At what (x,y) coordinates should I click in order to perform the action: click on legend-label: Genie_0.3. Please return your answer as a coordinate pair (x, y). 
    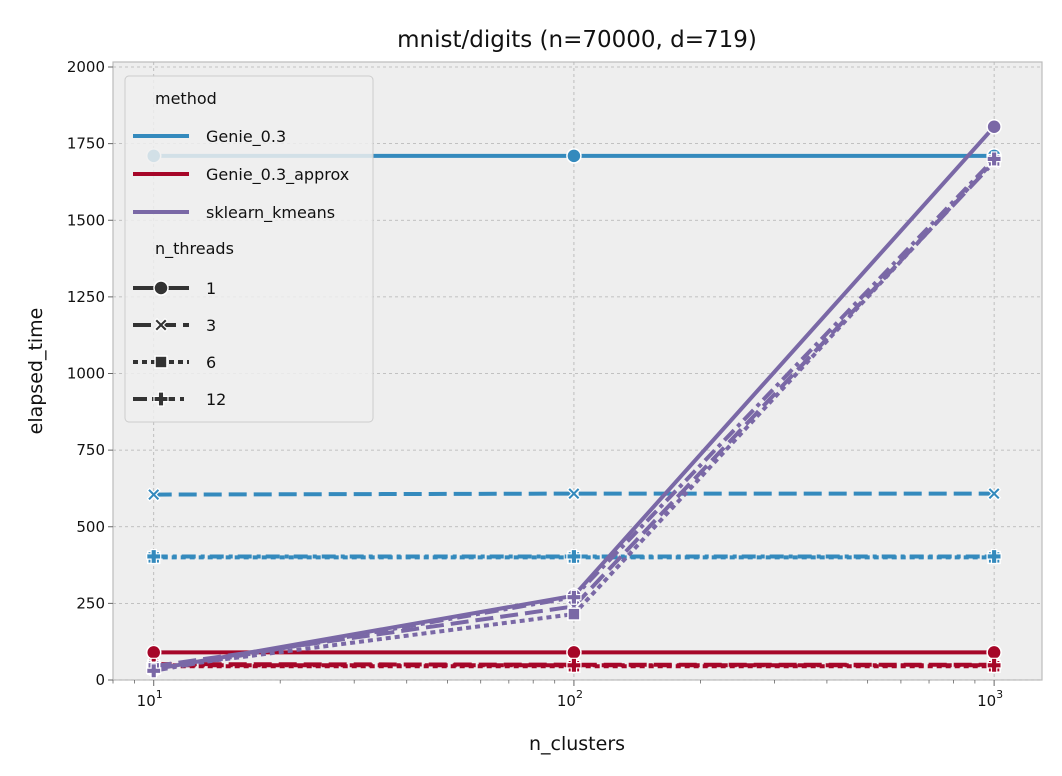
    Looking at the image, I should click on (246, 137).